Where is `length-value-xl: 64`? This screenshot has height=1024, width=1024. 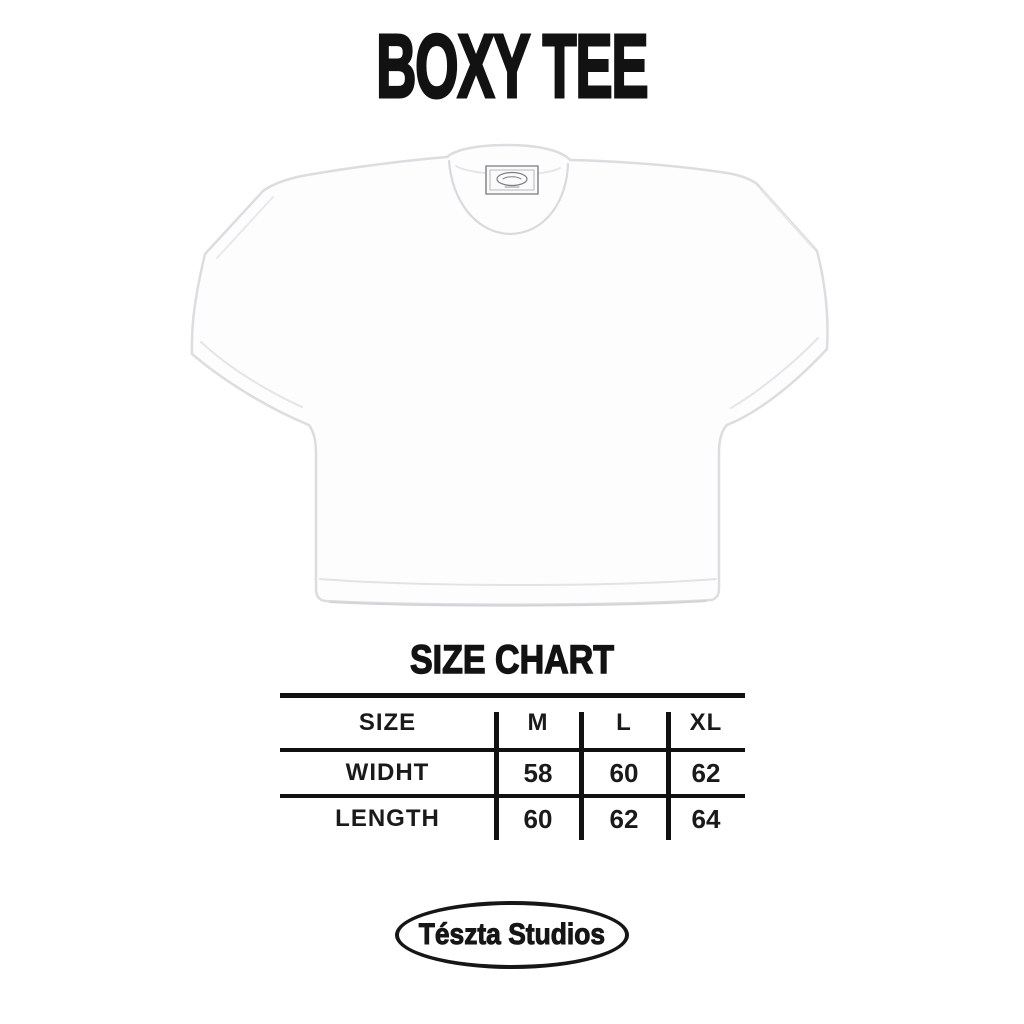 length-value-xl: 64 is located at coordinates (706, 818).